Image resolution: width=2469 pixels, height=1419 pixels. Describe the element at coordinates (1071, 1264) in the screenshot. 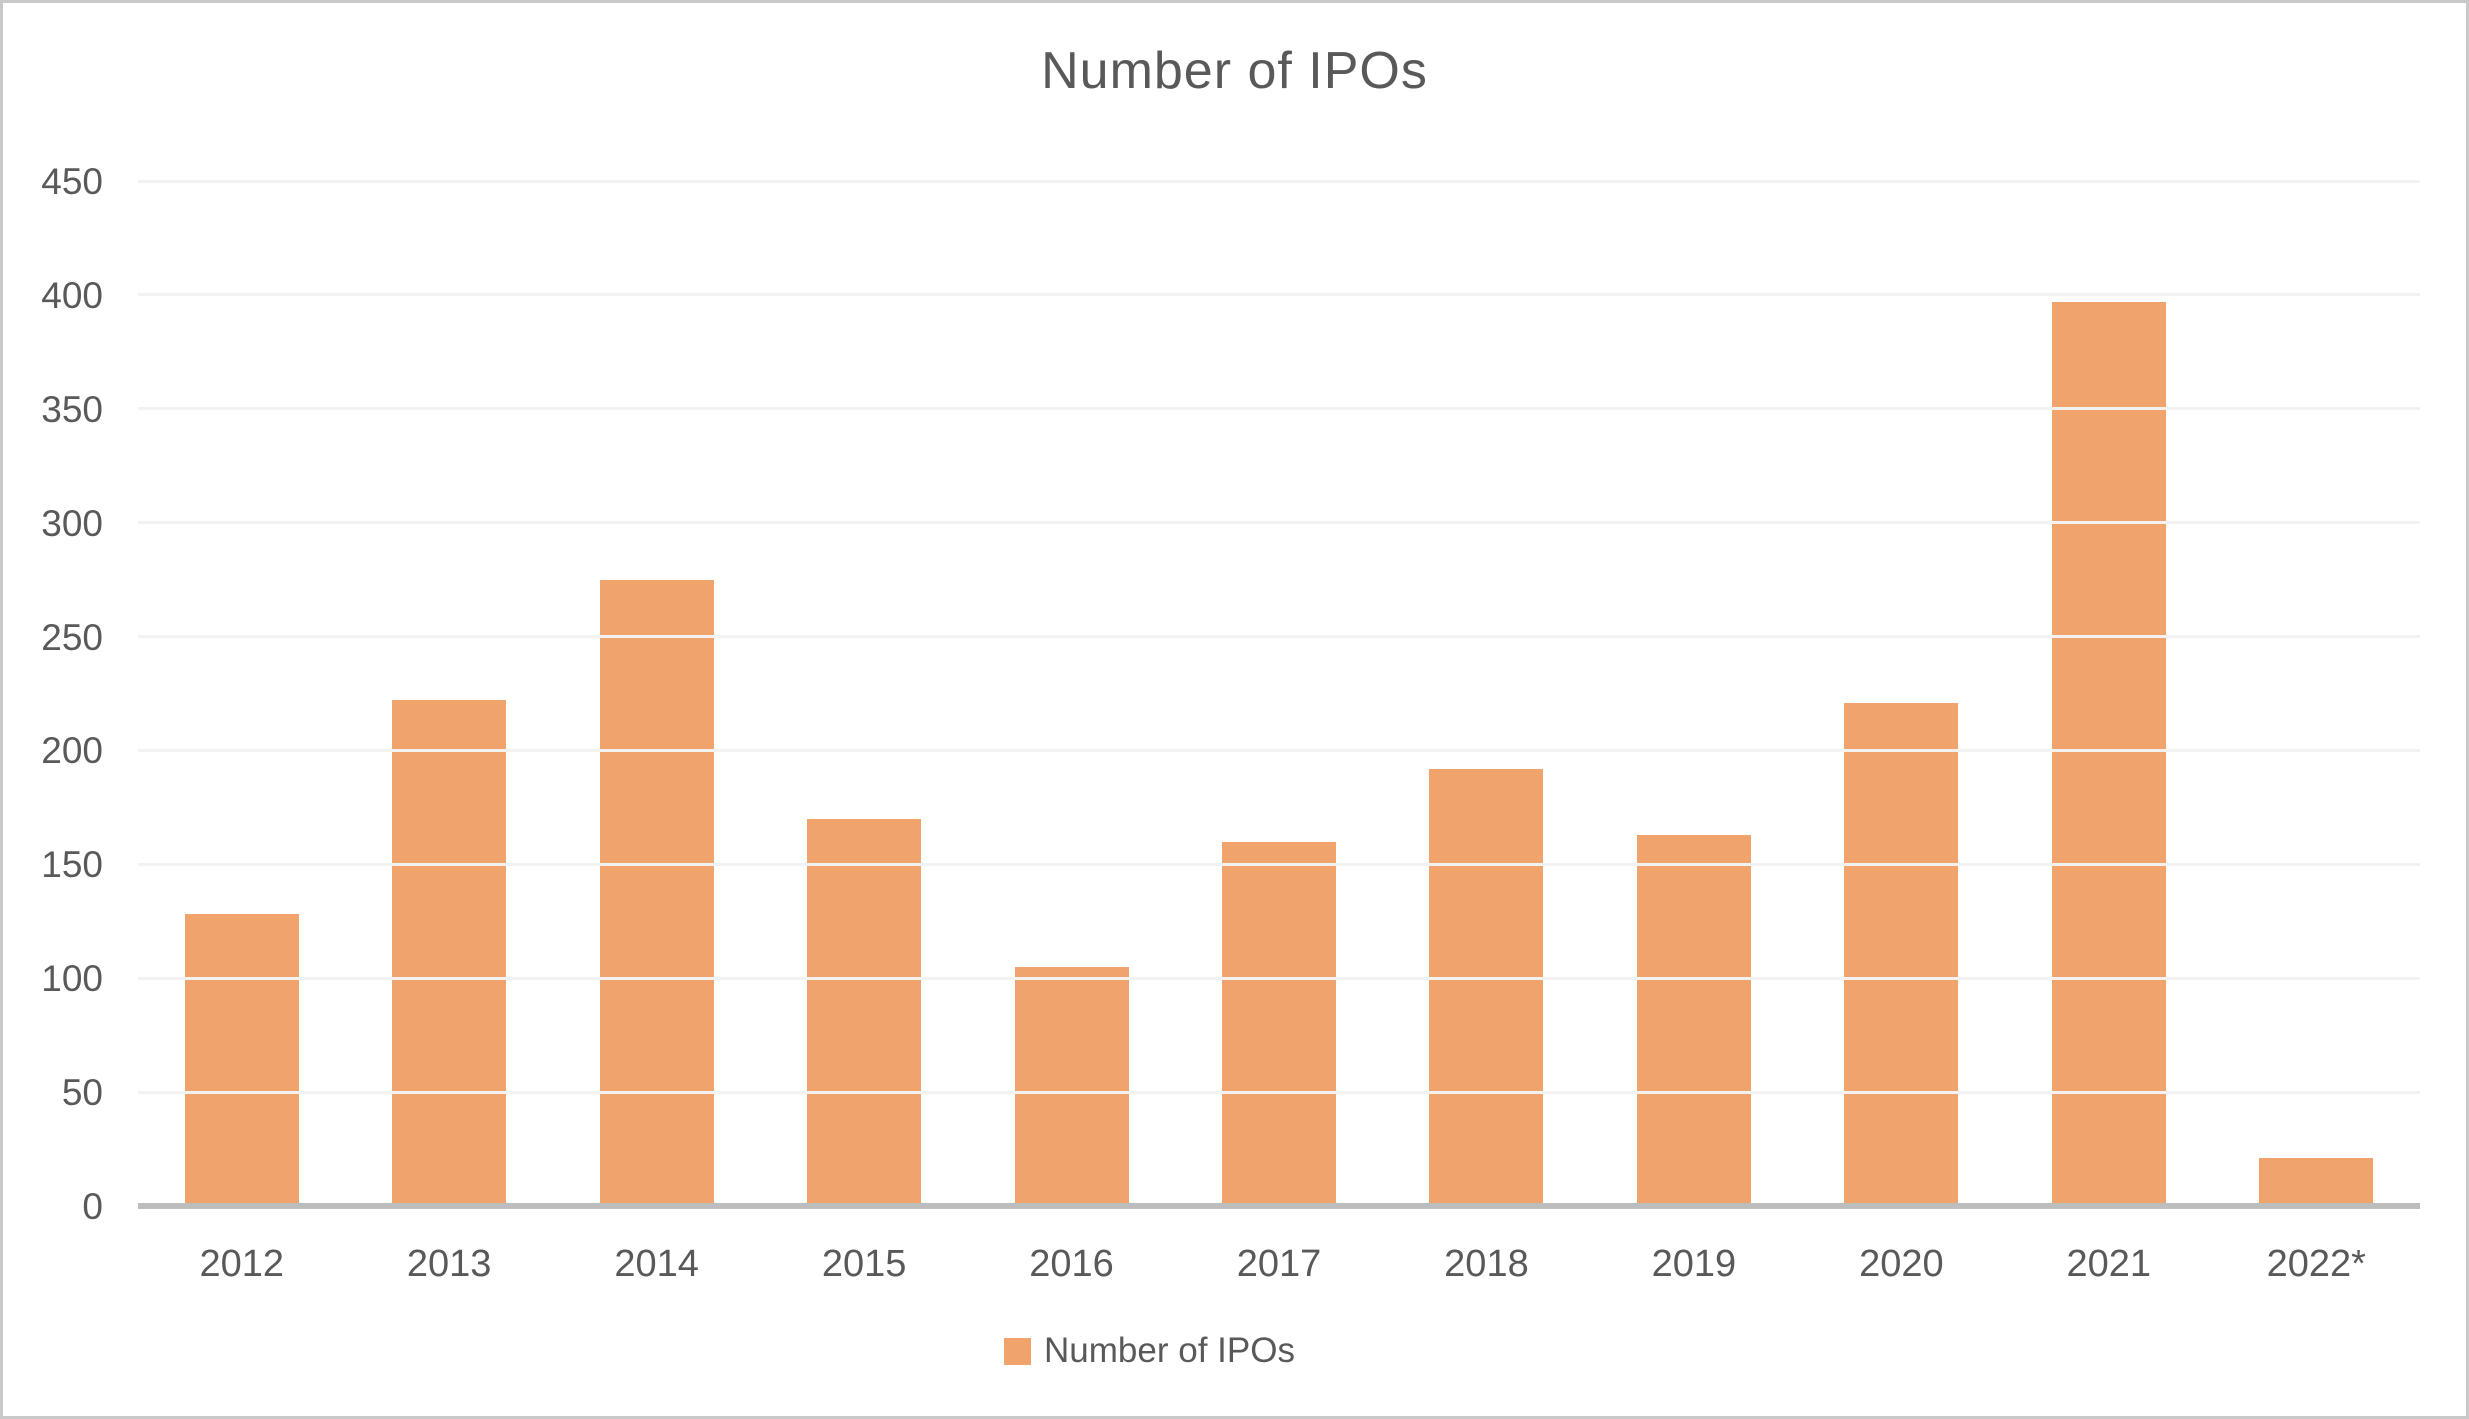

I see `x-axis-tick-label: 2016` at that location.